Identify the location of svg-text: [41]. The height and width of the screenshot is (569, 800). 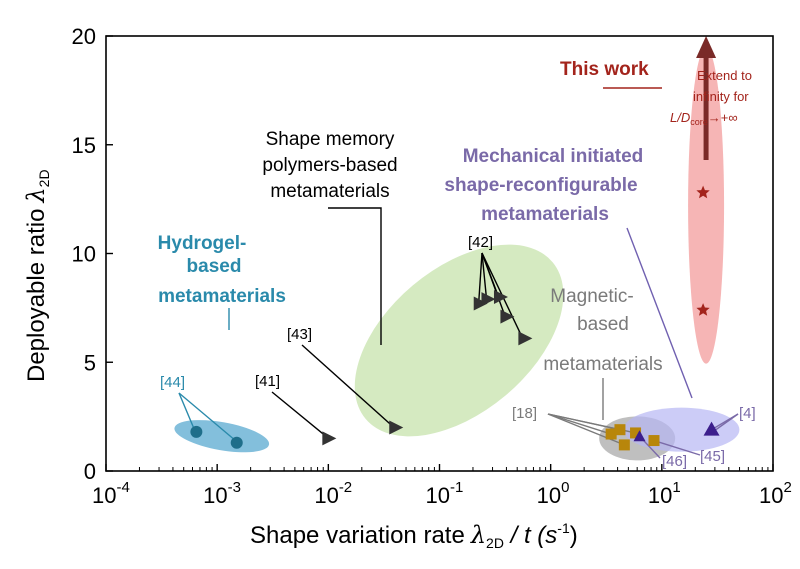
(267, 381).